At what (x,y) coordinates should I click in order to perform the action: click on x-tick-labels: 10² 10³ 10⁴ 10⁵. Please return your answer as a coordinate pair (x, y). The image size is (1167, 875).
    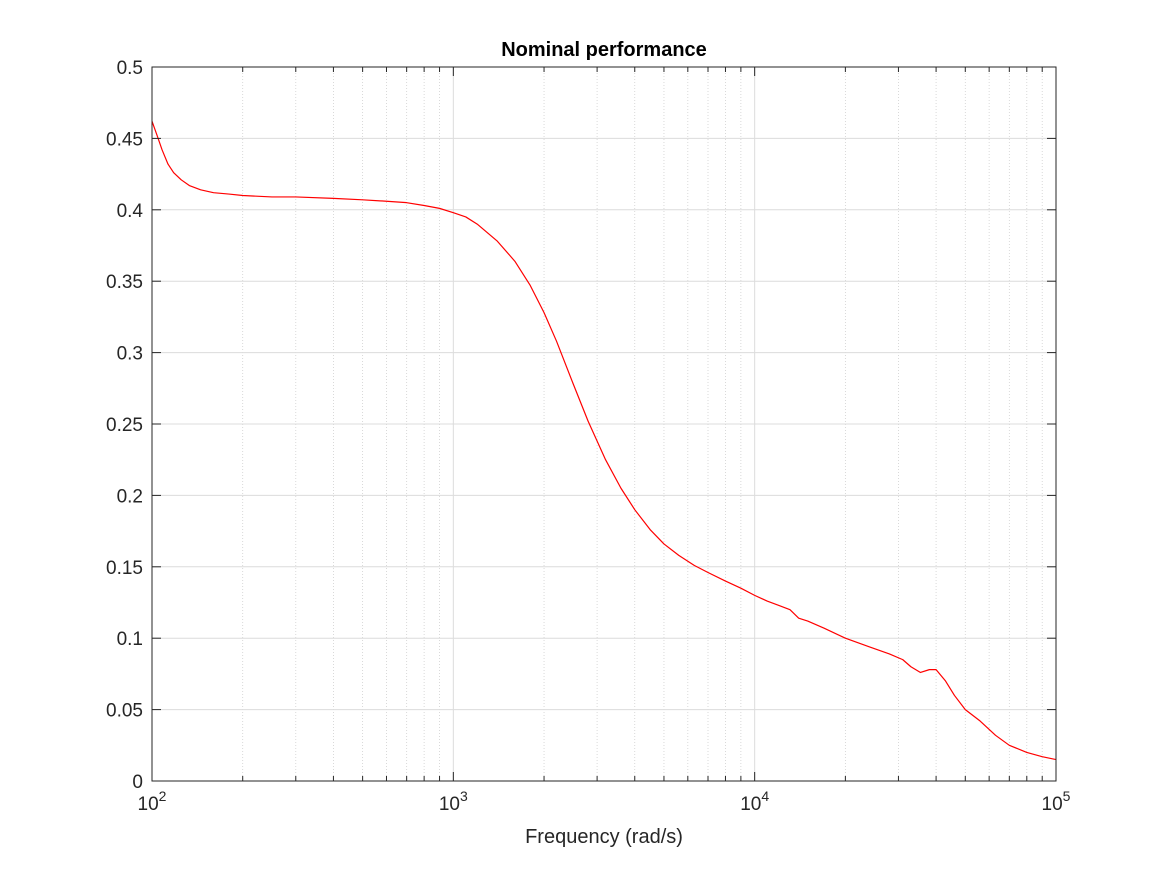
    Looking at the image, I should click on (604, 801).